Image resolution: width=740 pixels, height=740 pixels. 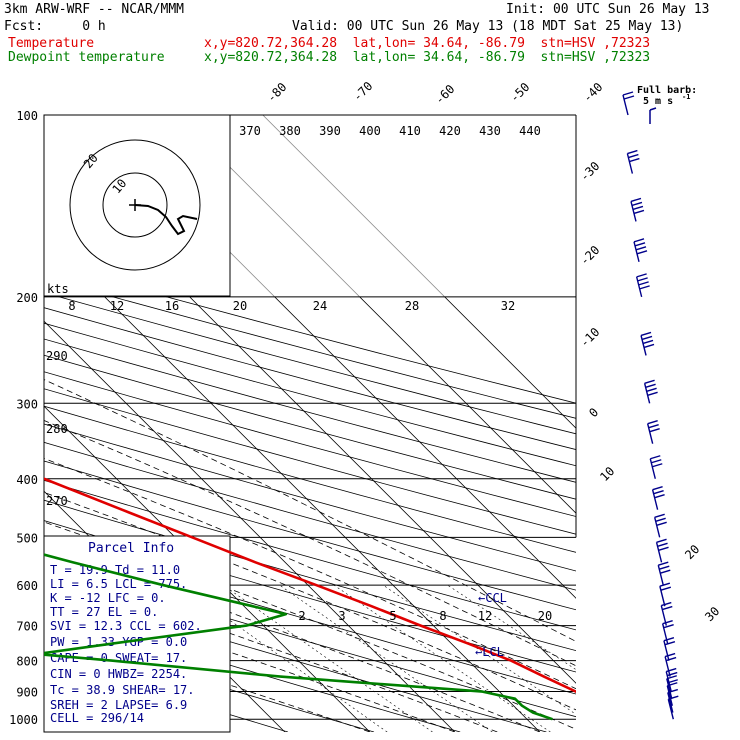 I want to click on barb-legend-exponent: -1, so click(x=686, y=97).